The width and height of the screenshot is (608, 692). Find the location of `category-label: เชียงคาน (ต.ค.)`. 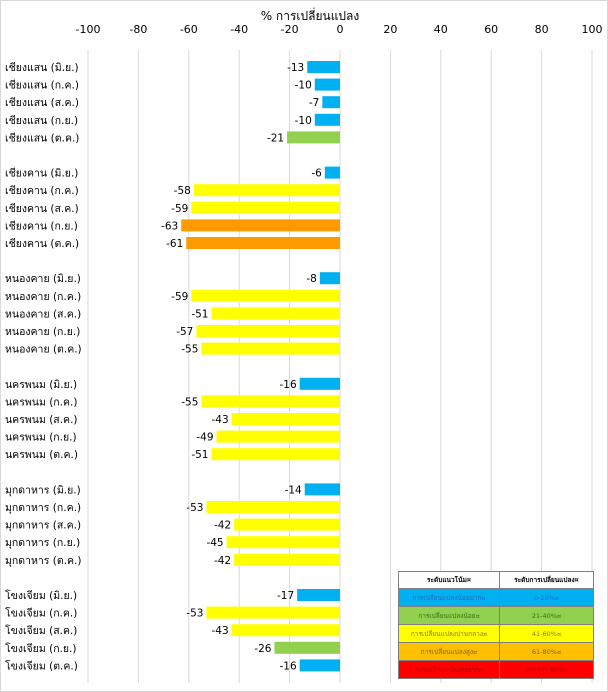

category-label: เชียงคาน (ต.ค.) is located at coordinates (42, 243).